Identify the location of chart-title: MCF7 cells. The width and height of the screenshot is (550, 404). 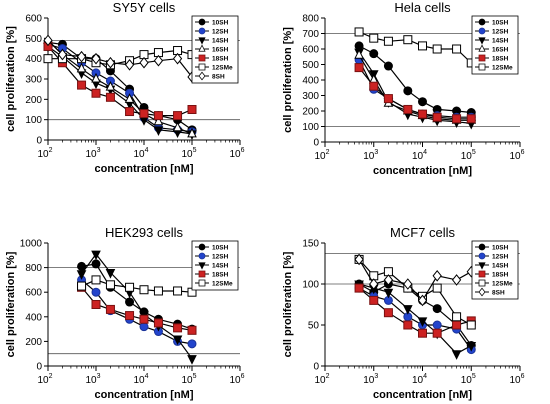
(423, 232).